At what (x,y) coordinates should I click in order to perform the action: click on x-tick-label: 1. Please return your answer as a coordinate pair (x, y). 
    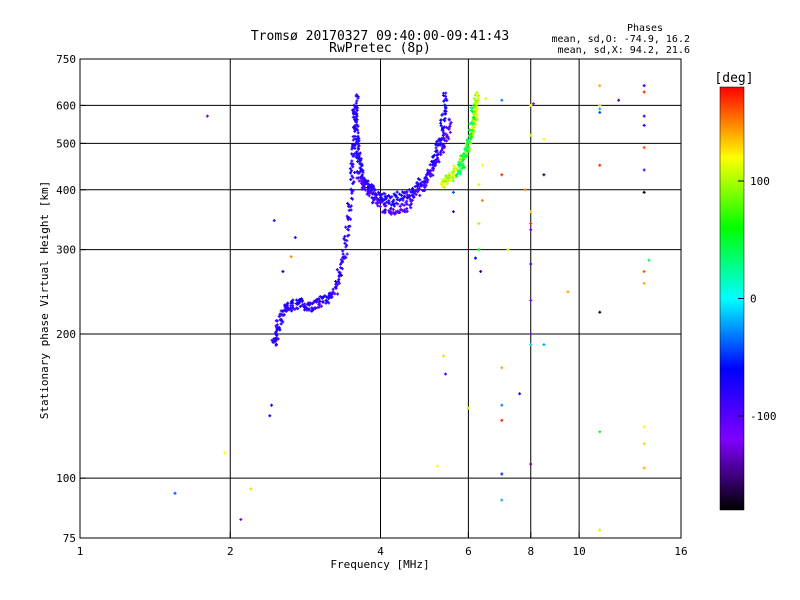
    Looking at the image, I should click on (80, 551).